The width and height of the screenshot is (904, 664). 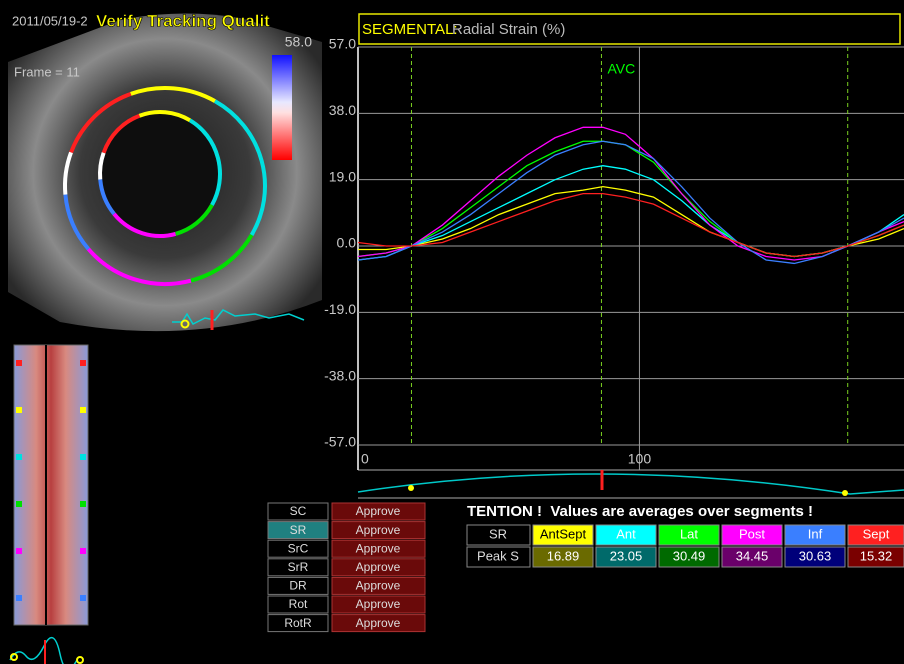 I want to click on table-header: AntSept, so click(x=563, y=533).